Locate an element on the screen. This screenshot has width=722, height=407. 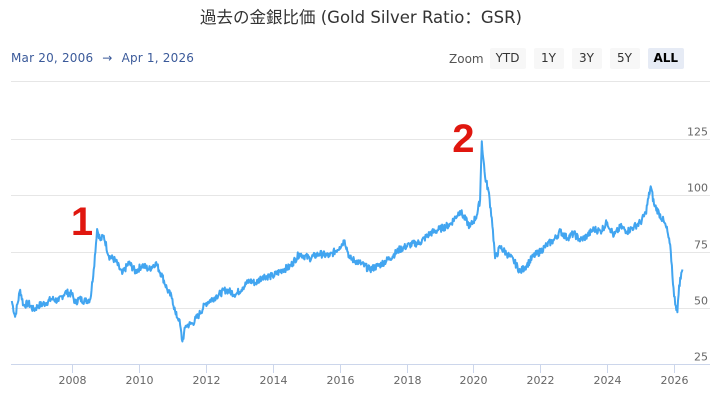
x-tick-2018: 2018 is located at coordinates (408, 380).